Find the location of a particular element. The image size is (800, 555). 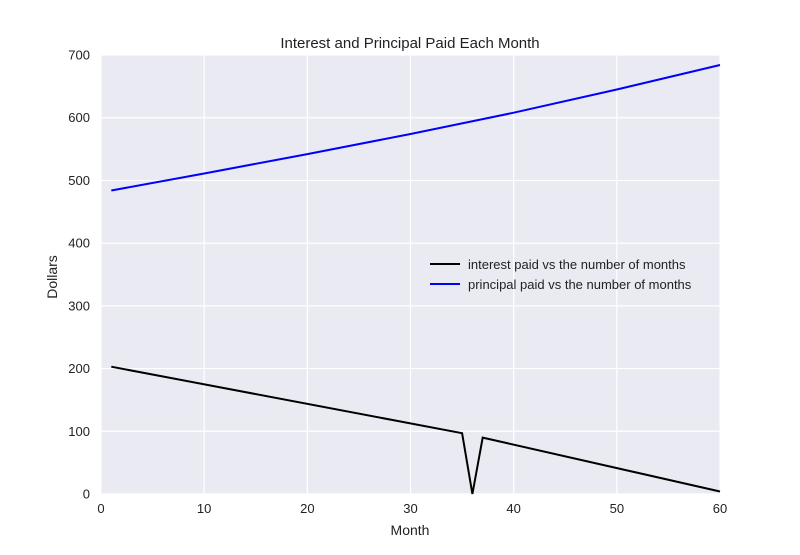

y-tick-labels: 0 100 200 300 400 500 600 700 is located at coordinates (79, 275).